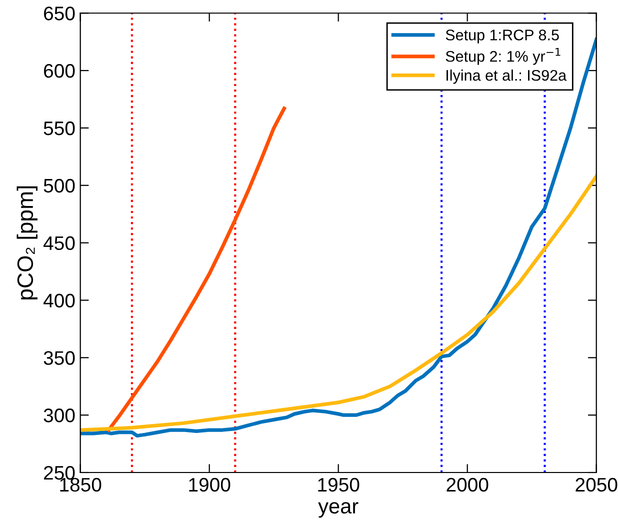 The image size is (618, 525). I want to click on x-axis-title: year, so click(338, 510).